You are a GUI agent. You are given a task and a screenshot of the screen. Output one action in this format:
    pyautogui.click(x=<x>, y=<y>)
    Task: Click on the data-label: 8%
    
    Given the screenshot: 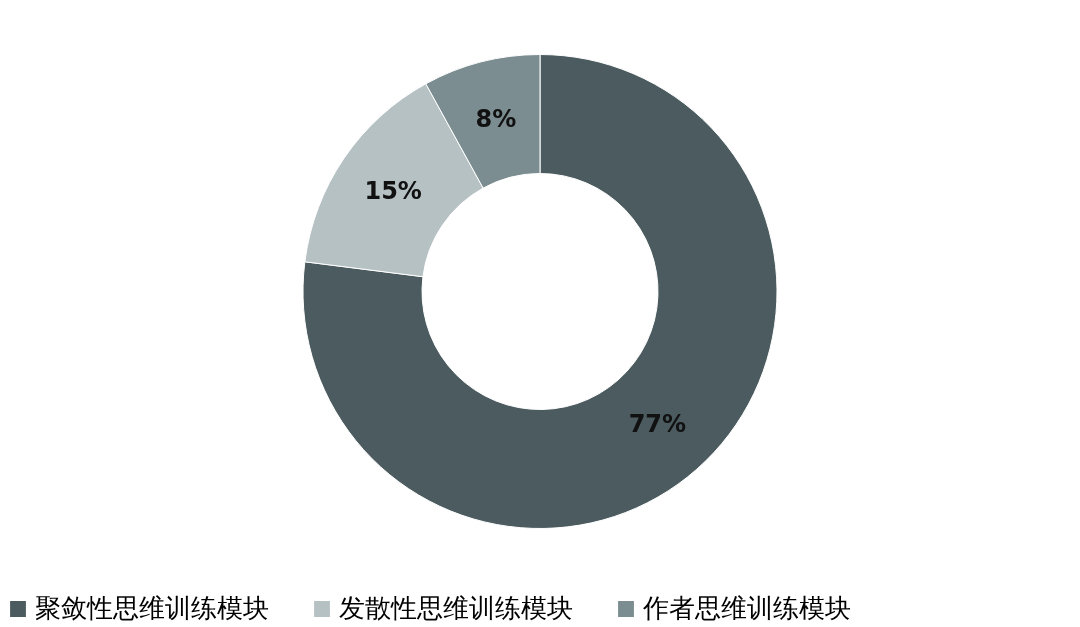 What is the action you would take?
    pyautogui.click(x=496, y=118)
    